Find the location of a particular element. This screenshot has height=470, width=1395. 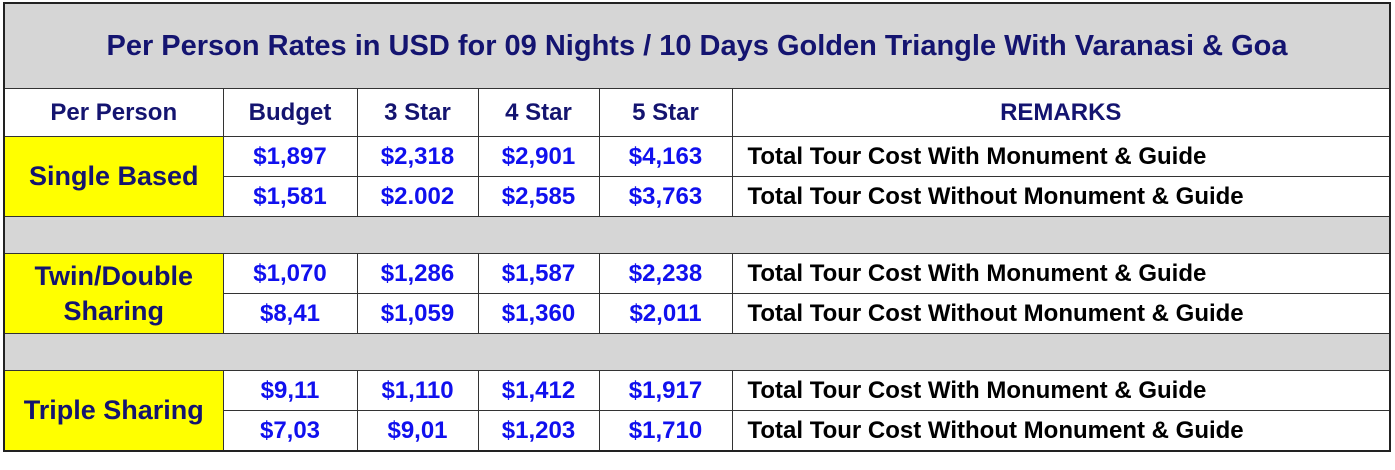

header-3-star: 3 Star is located at coordinates (417, 112).